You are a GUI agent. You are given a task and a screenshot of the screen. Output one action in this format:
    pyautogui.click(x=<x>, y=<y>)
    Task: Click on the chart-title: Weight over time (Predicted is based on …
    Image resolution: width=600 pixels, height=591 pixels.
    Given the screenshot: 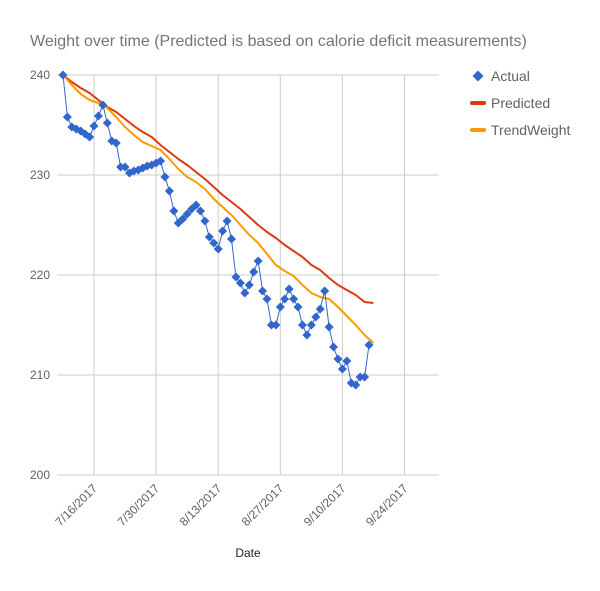 What is the action you would take?
    pyautogui.click(x=278, y=41)
    